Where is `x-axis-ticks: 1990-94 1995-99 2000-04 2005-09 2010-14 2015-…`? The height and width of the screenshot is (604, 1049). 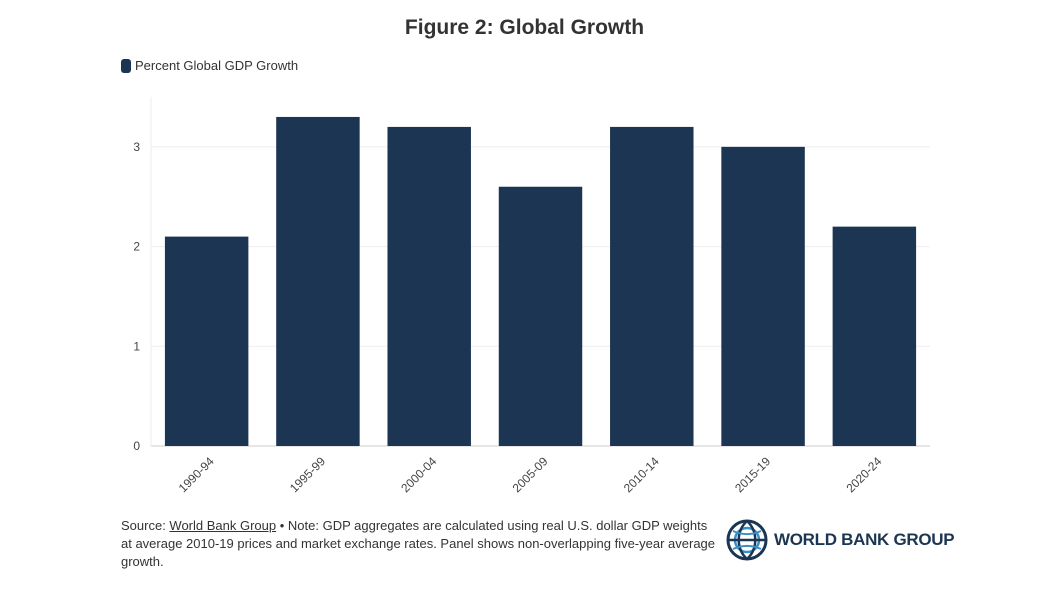 x-axis-ticks: 1990-94 1995-99 2000-04 2005-09 2010-14 2015-… is located at coordinates (530, 474).